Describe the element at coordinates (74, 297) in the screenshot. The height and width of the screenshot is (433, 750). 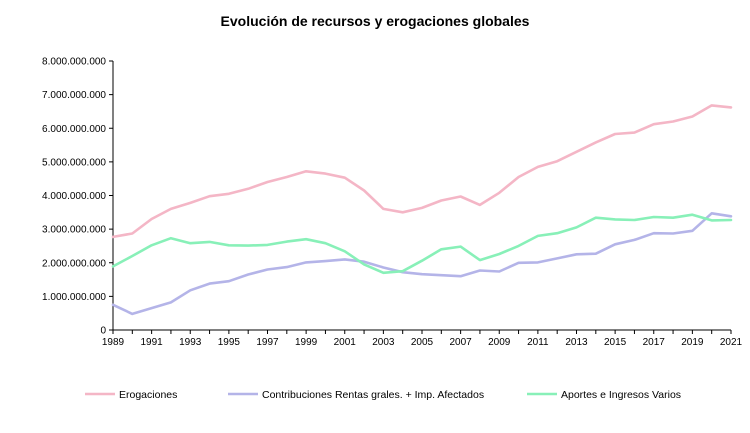
I see `y-tick-label: 1.000.000.000` at that location.